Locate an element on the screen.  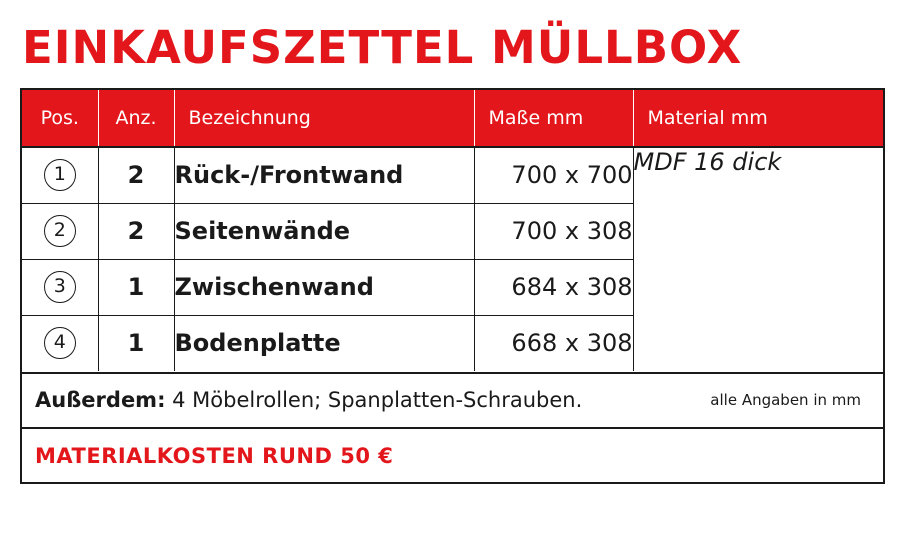
header-pos: Pos. is located at coordinates (60, 119).